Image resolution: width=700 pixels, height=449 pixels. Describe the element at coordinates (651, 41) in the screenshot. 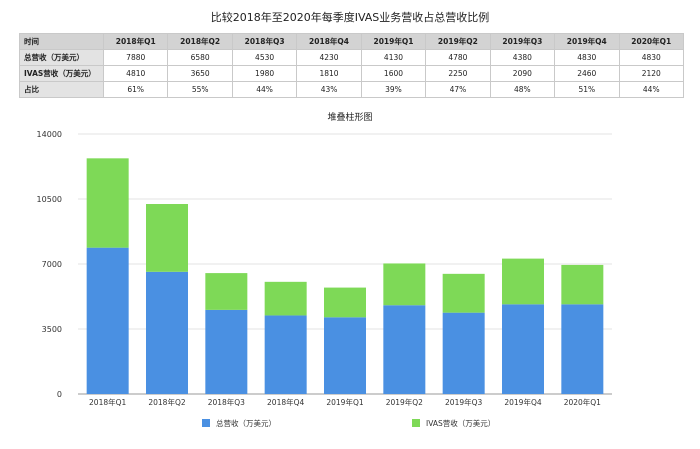

I see `table-header-cell: 2020年Q1` at that location.